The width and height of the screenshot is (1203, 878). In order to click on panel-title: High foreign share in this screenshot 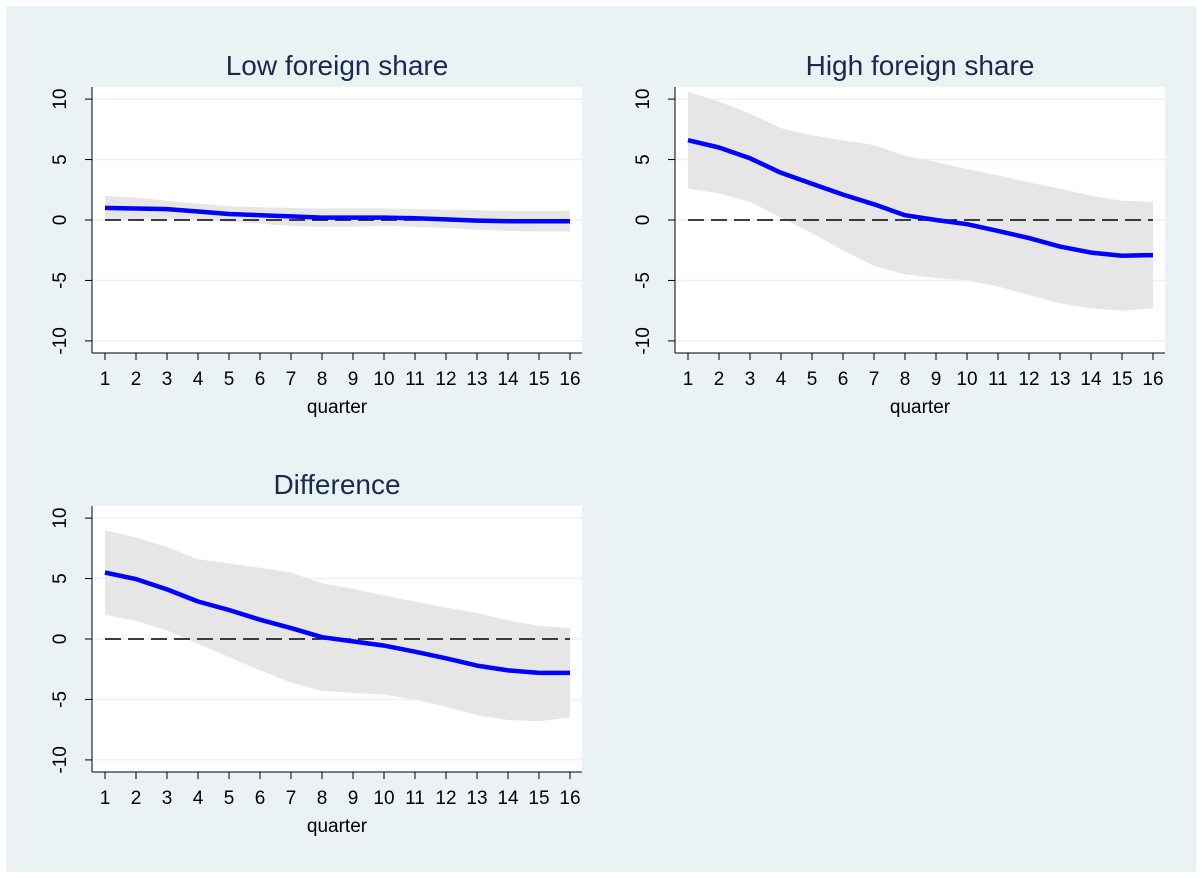, I will do `click(920, 65)`.